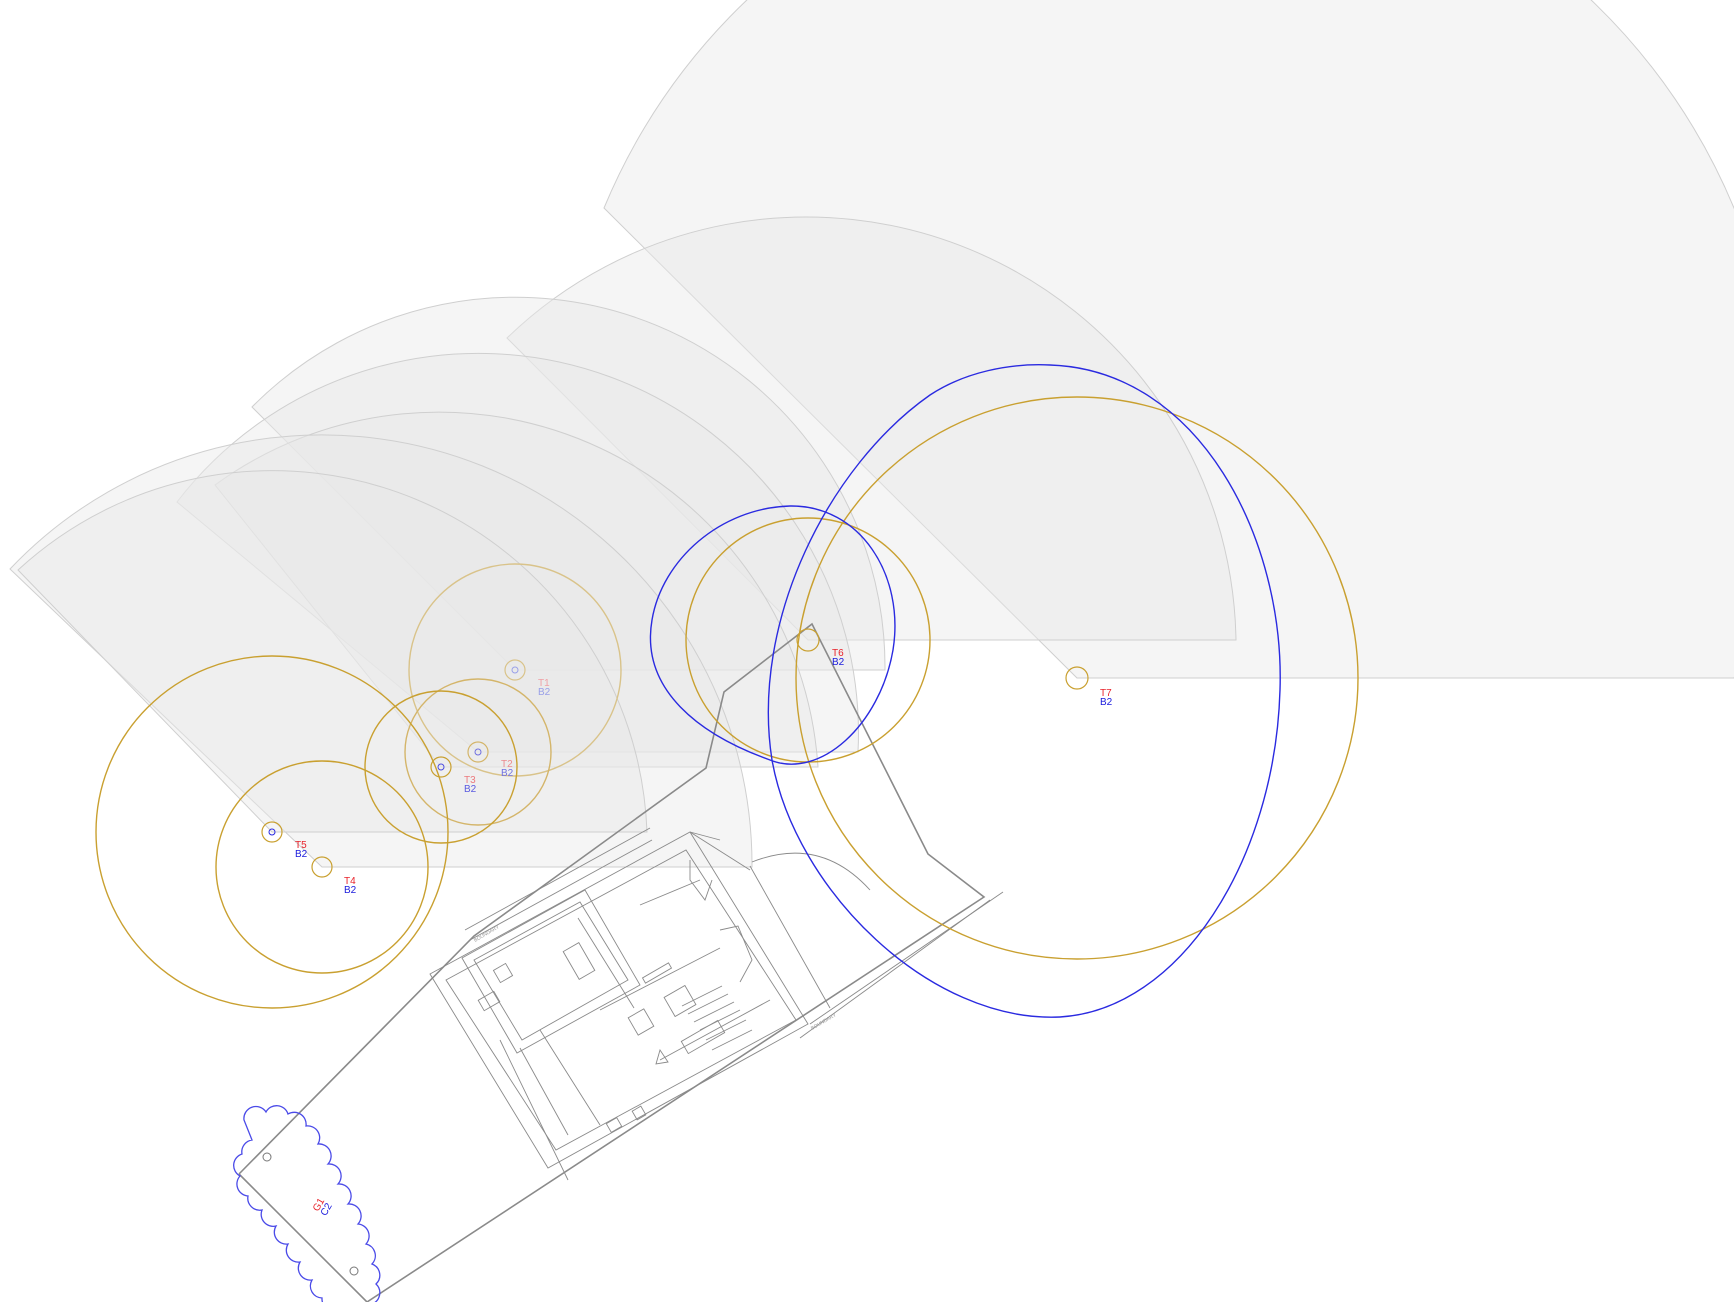  Describe the element at coordinates (1106, 693) in the screenshot. I see `label-t7-id: T7` at that location.